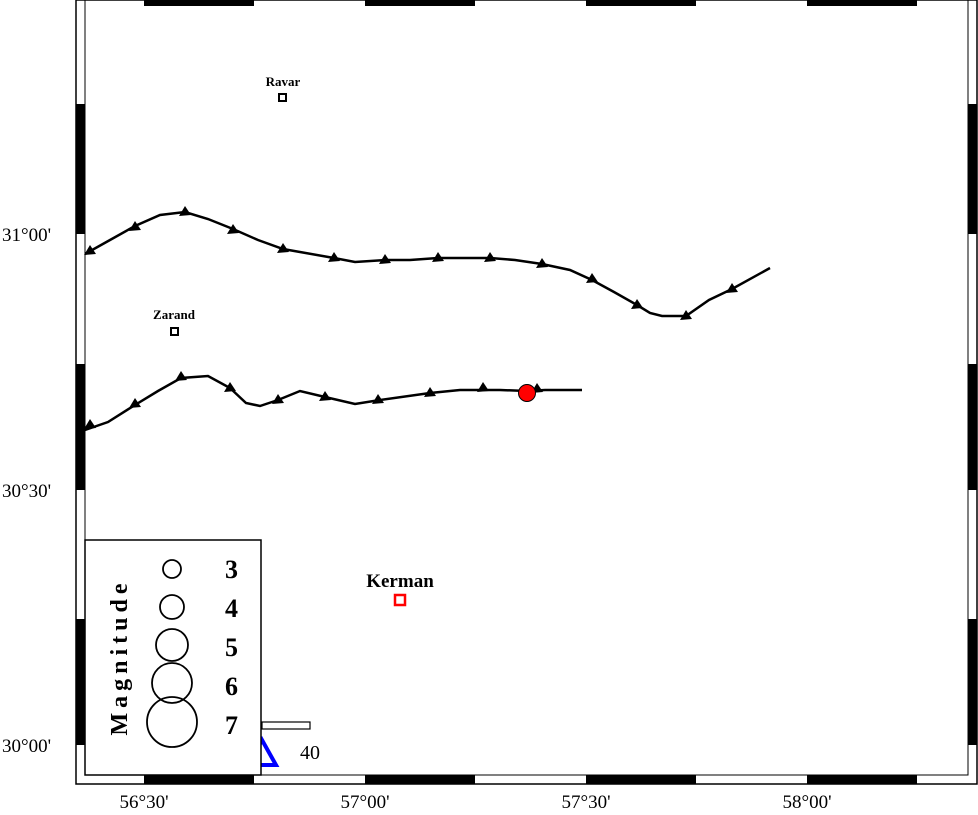 This screenshot has height=815, width=978. Describe the element at coordinates (527, 393) in the screenshot. I see `epicenter-marker` at that location.